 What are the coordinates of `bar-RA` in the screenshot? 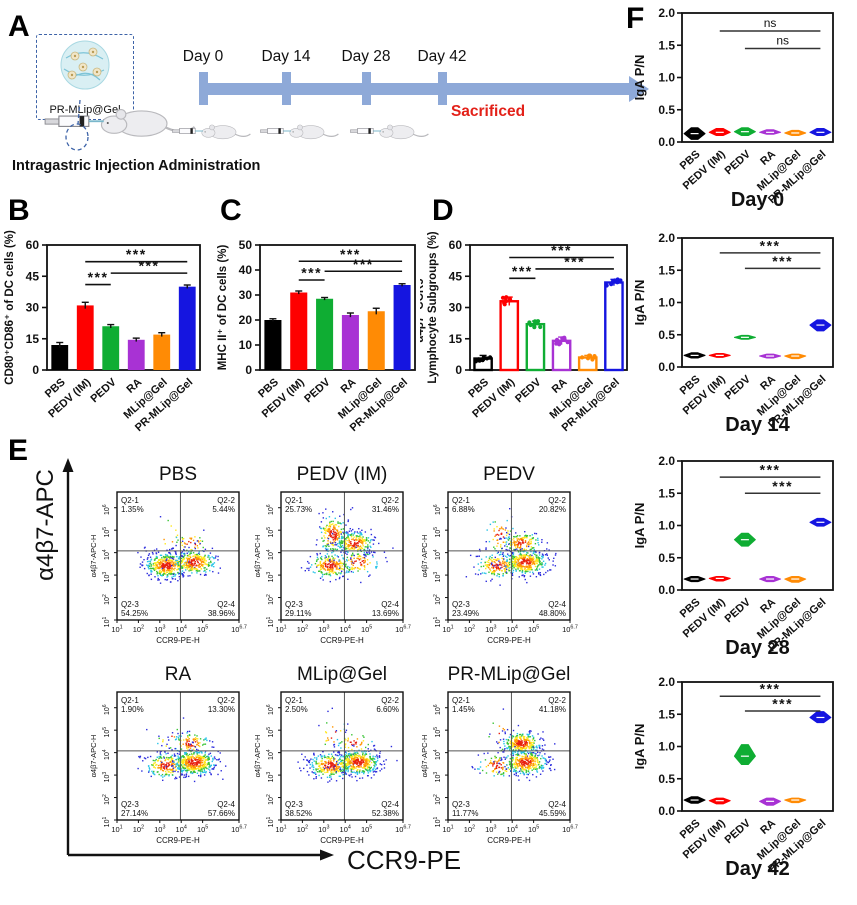 It's located at (350, 342).